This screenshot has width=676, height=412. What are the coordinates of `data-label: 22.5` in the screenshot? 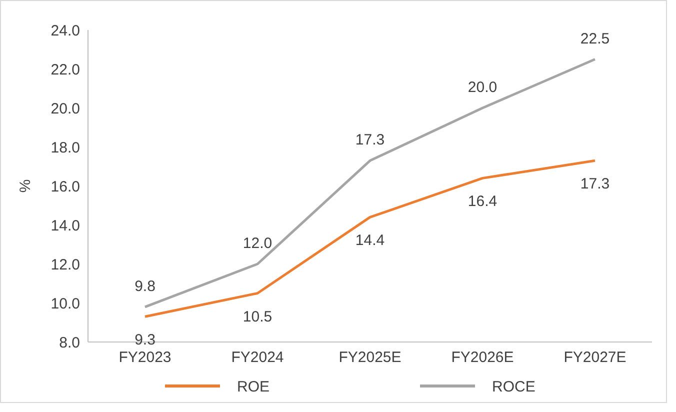 It's located at (595, 39).